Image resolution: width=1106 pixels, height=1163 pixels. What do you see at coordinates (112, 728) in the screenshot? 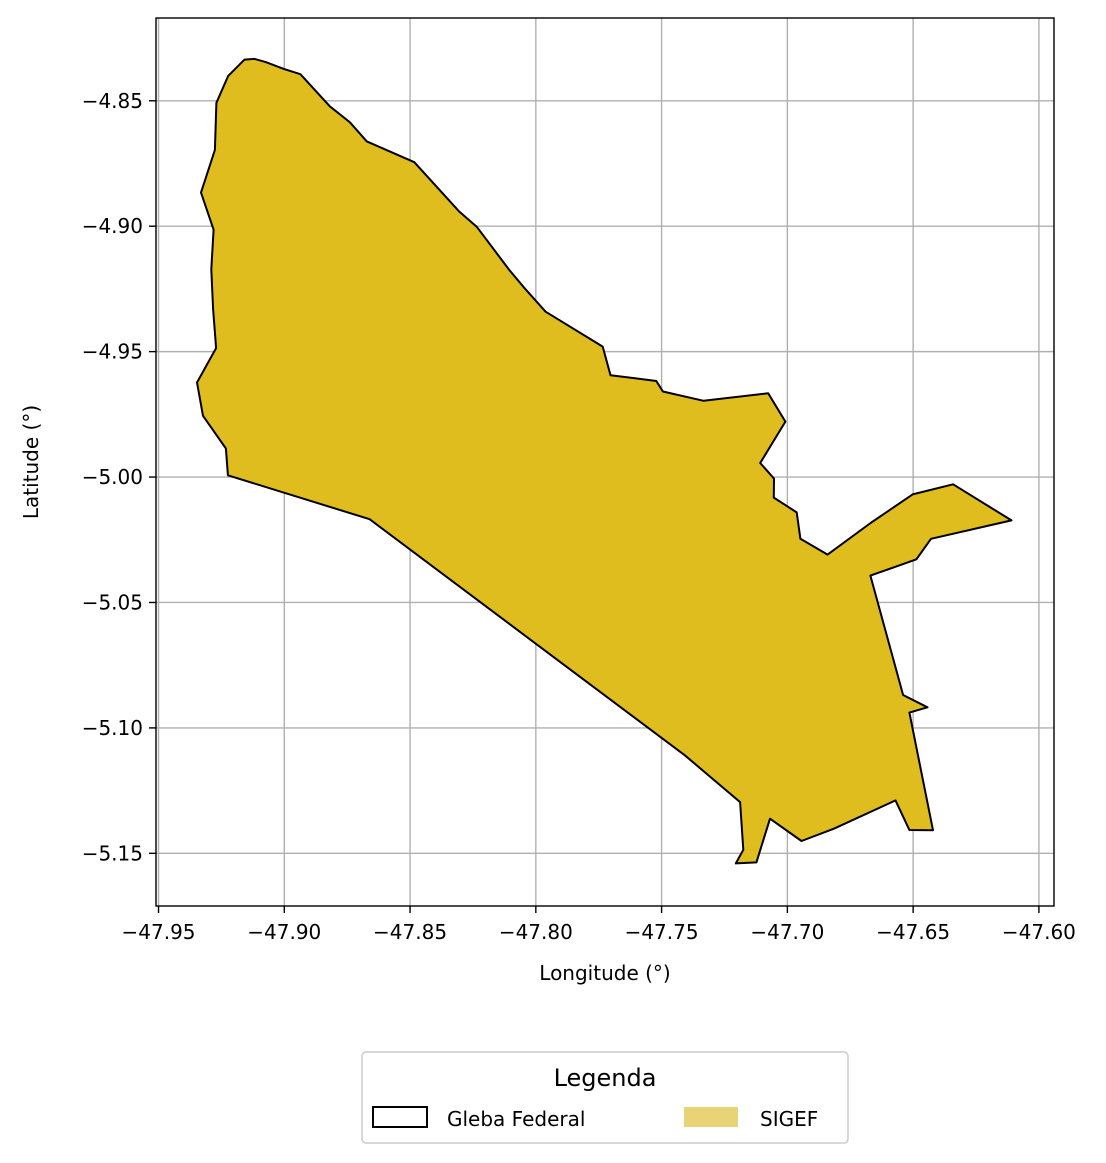
I see `y-tick-label: −5.10` at bounding box center [112, 728].